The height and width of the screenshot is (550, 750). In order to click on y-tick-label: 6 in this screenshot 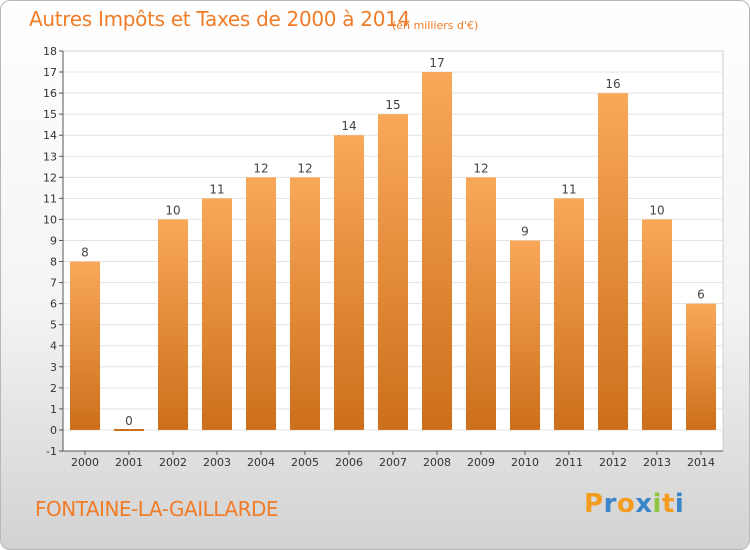, I will do `click(53, 304)`.